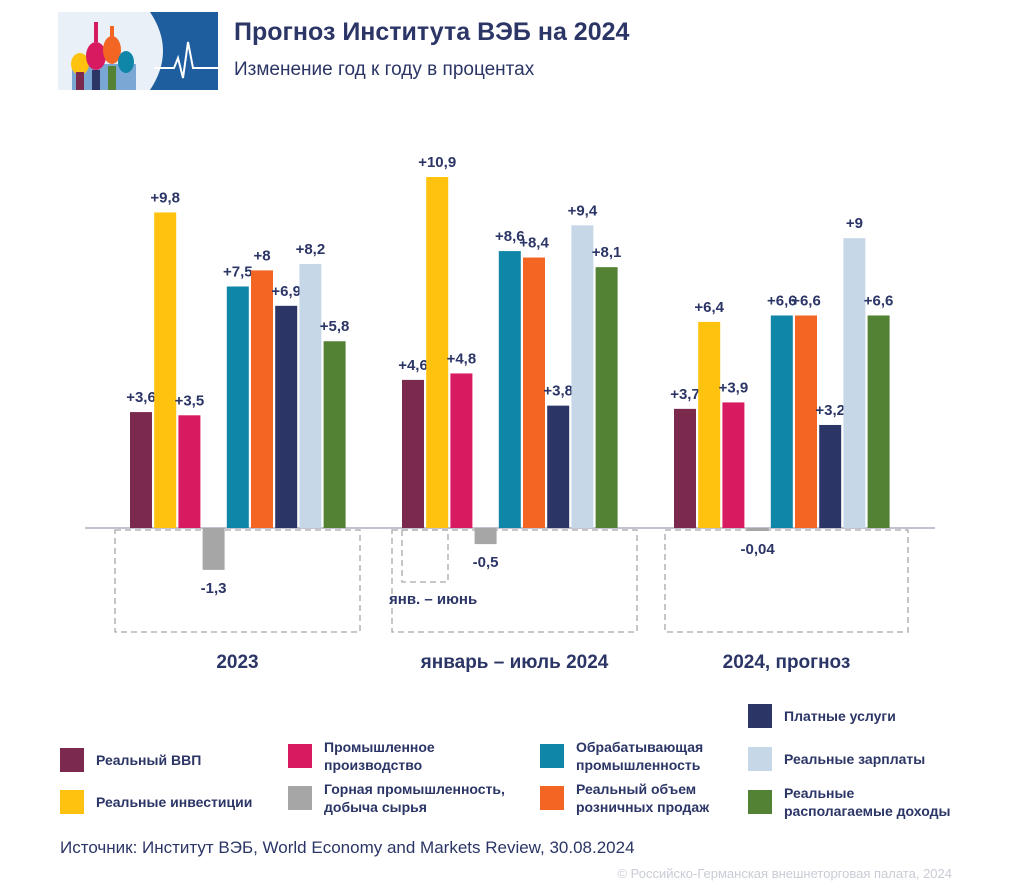 The image size is (1024, 893). What do you see at coordinates (214, 588) in the screenshot?
I see `data-label: -1,3` at bounding box center [214, 588].